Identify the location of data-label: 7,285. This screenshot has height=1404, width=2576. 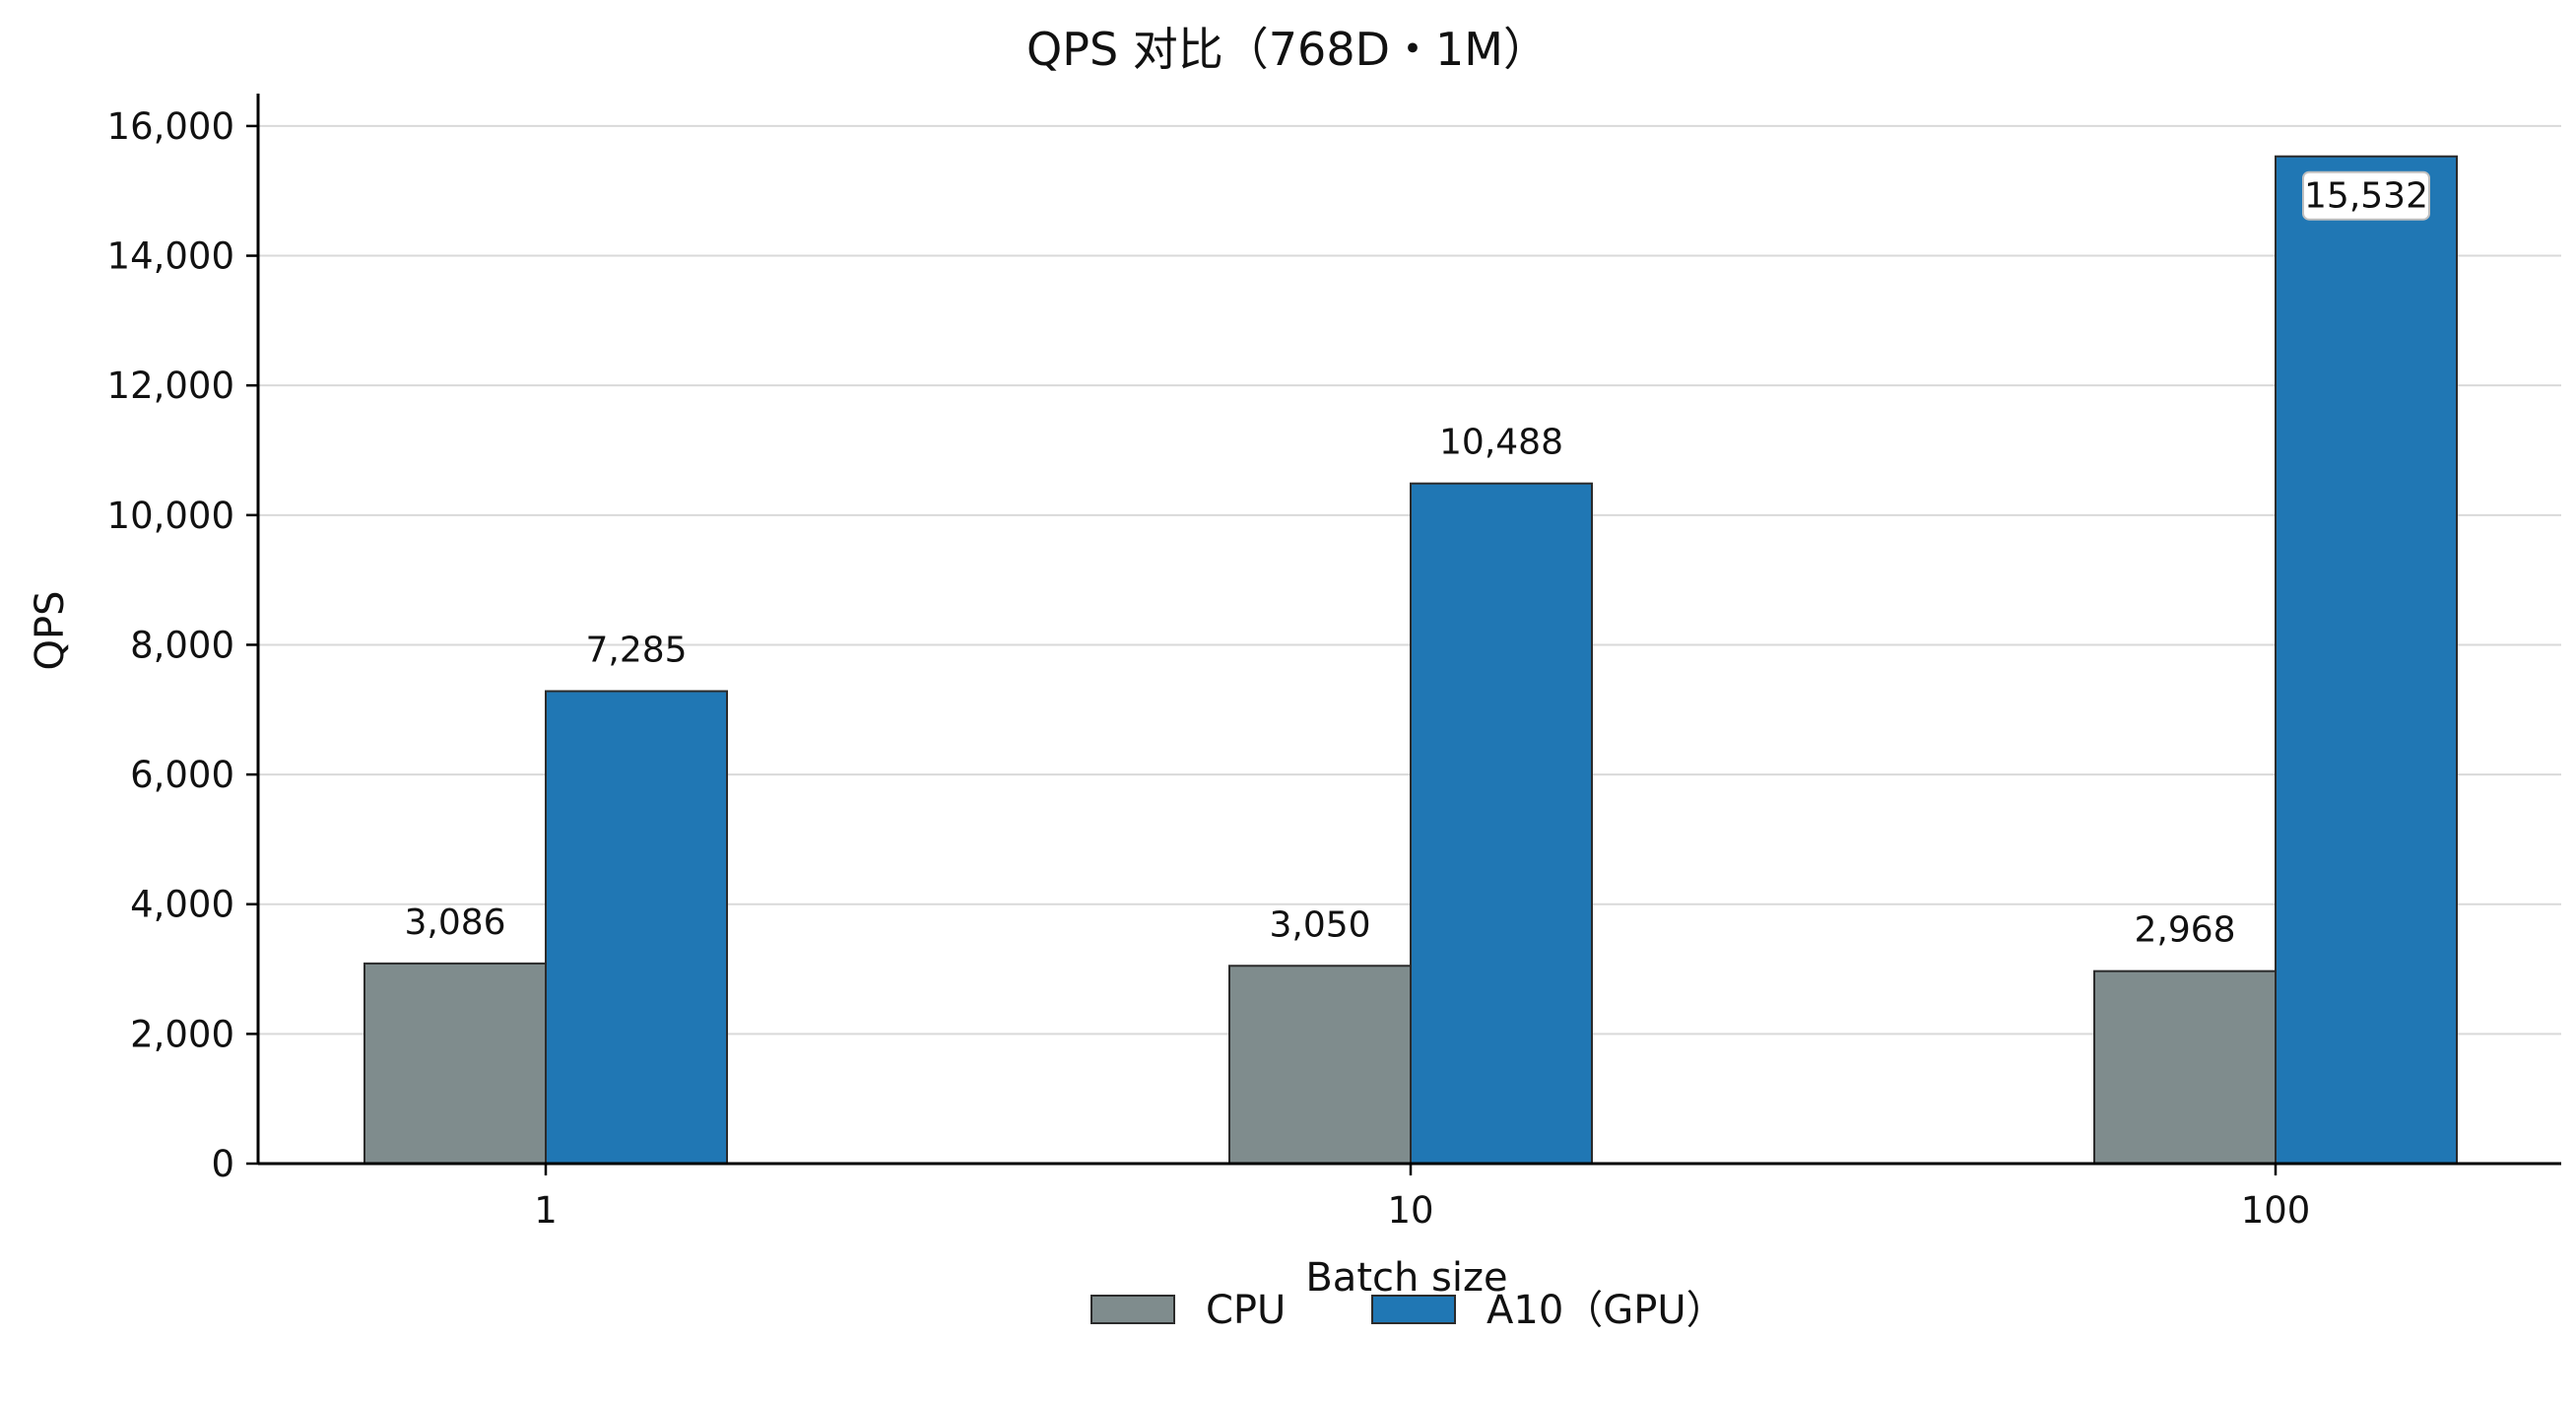
(636, 651).